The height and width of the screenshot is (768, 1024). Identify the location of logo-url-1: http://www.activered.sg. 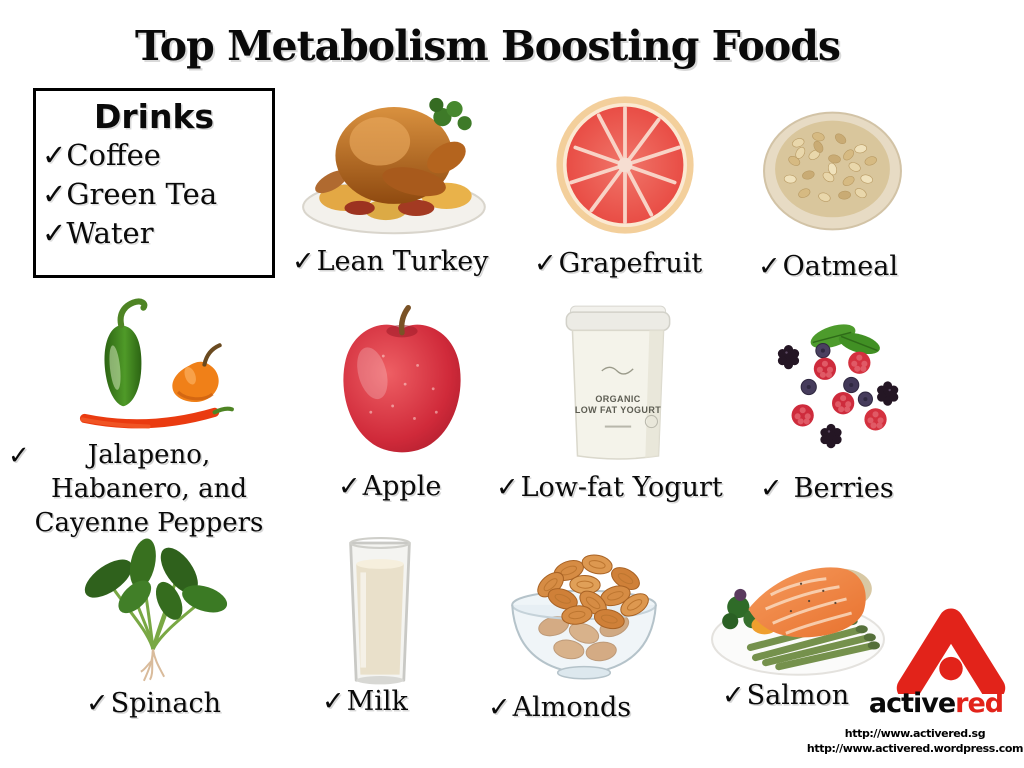
(915, 733).